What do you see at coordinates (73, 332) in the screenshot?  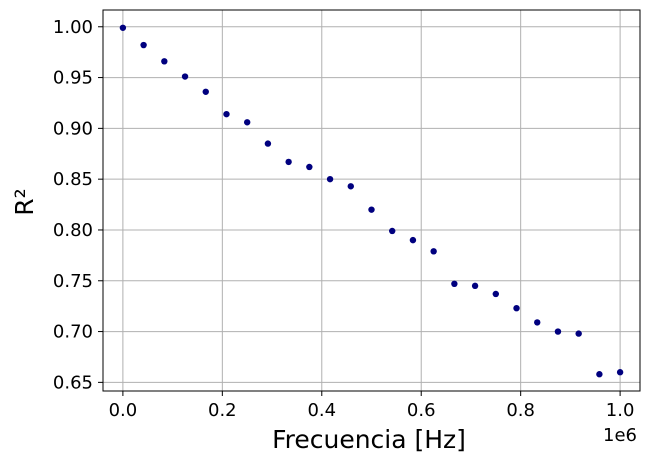 I see `y-tick-label: 0.70` at bounding box center [73, 332].